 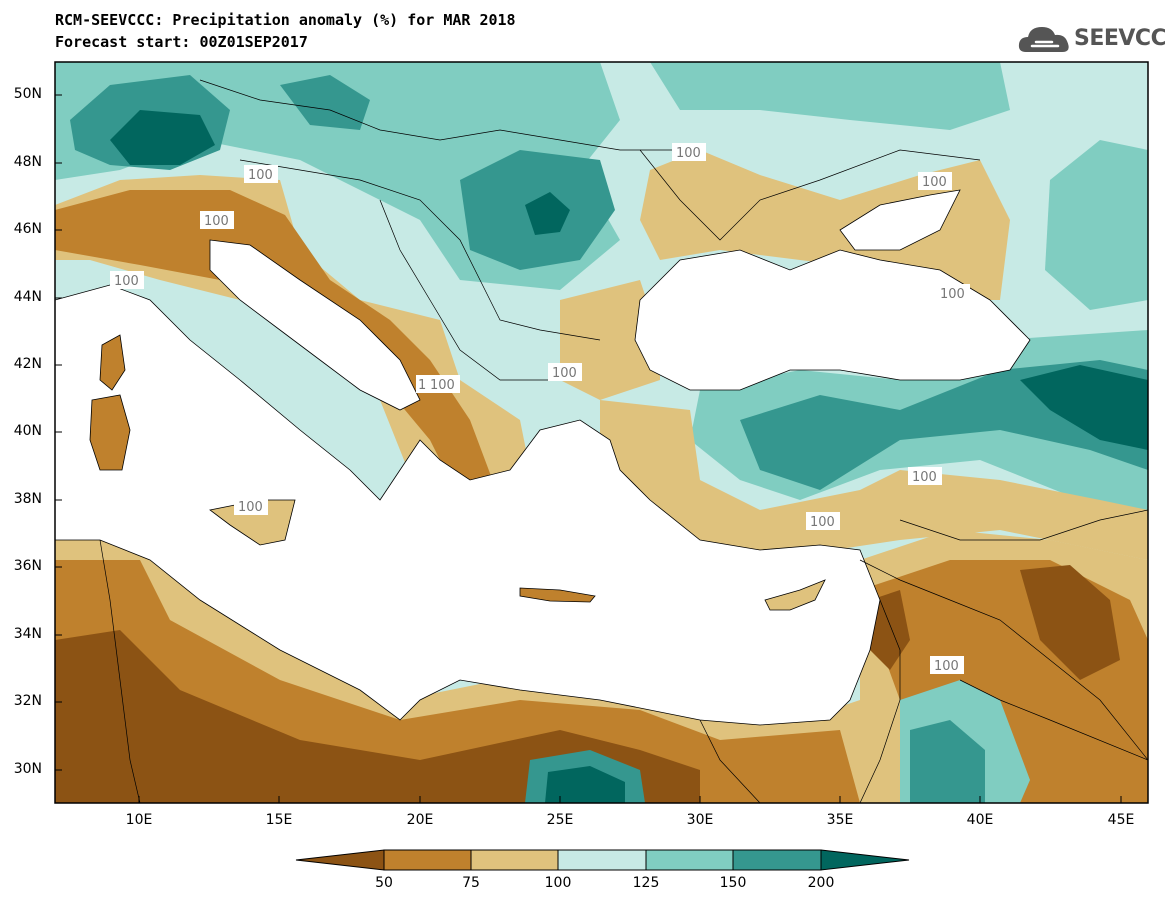 What do you see at coordinates (27, 94) in the screenshot?
I see `lat-label: 50N` at bounding box center [27, 94].